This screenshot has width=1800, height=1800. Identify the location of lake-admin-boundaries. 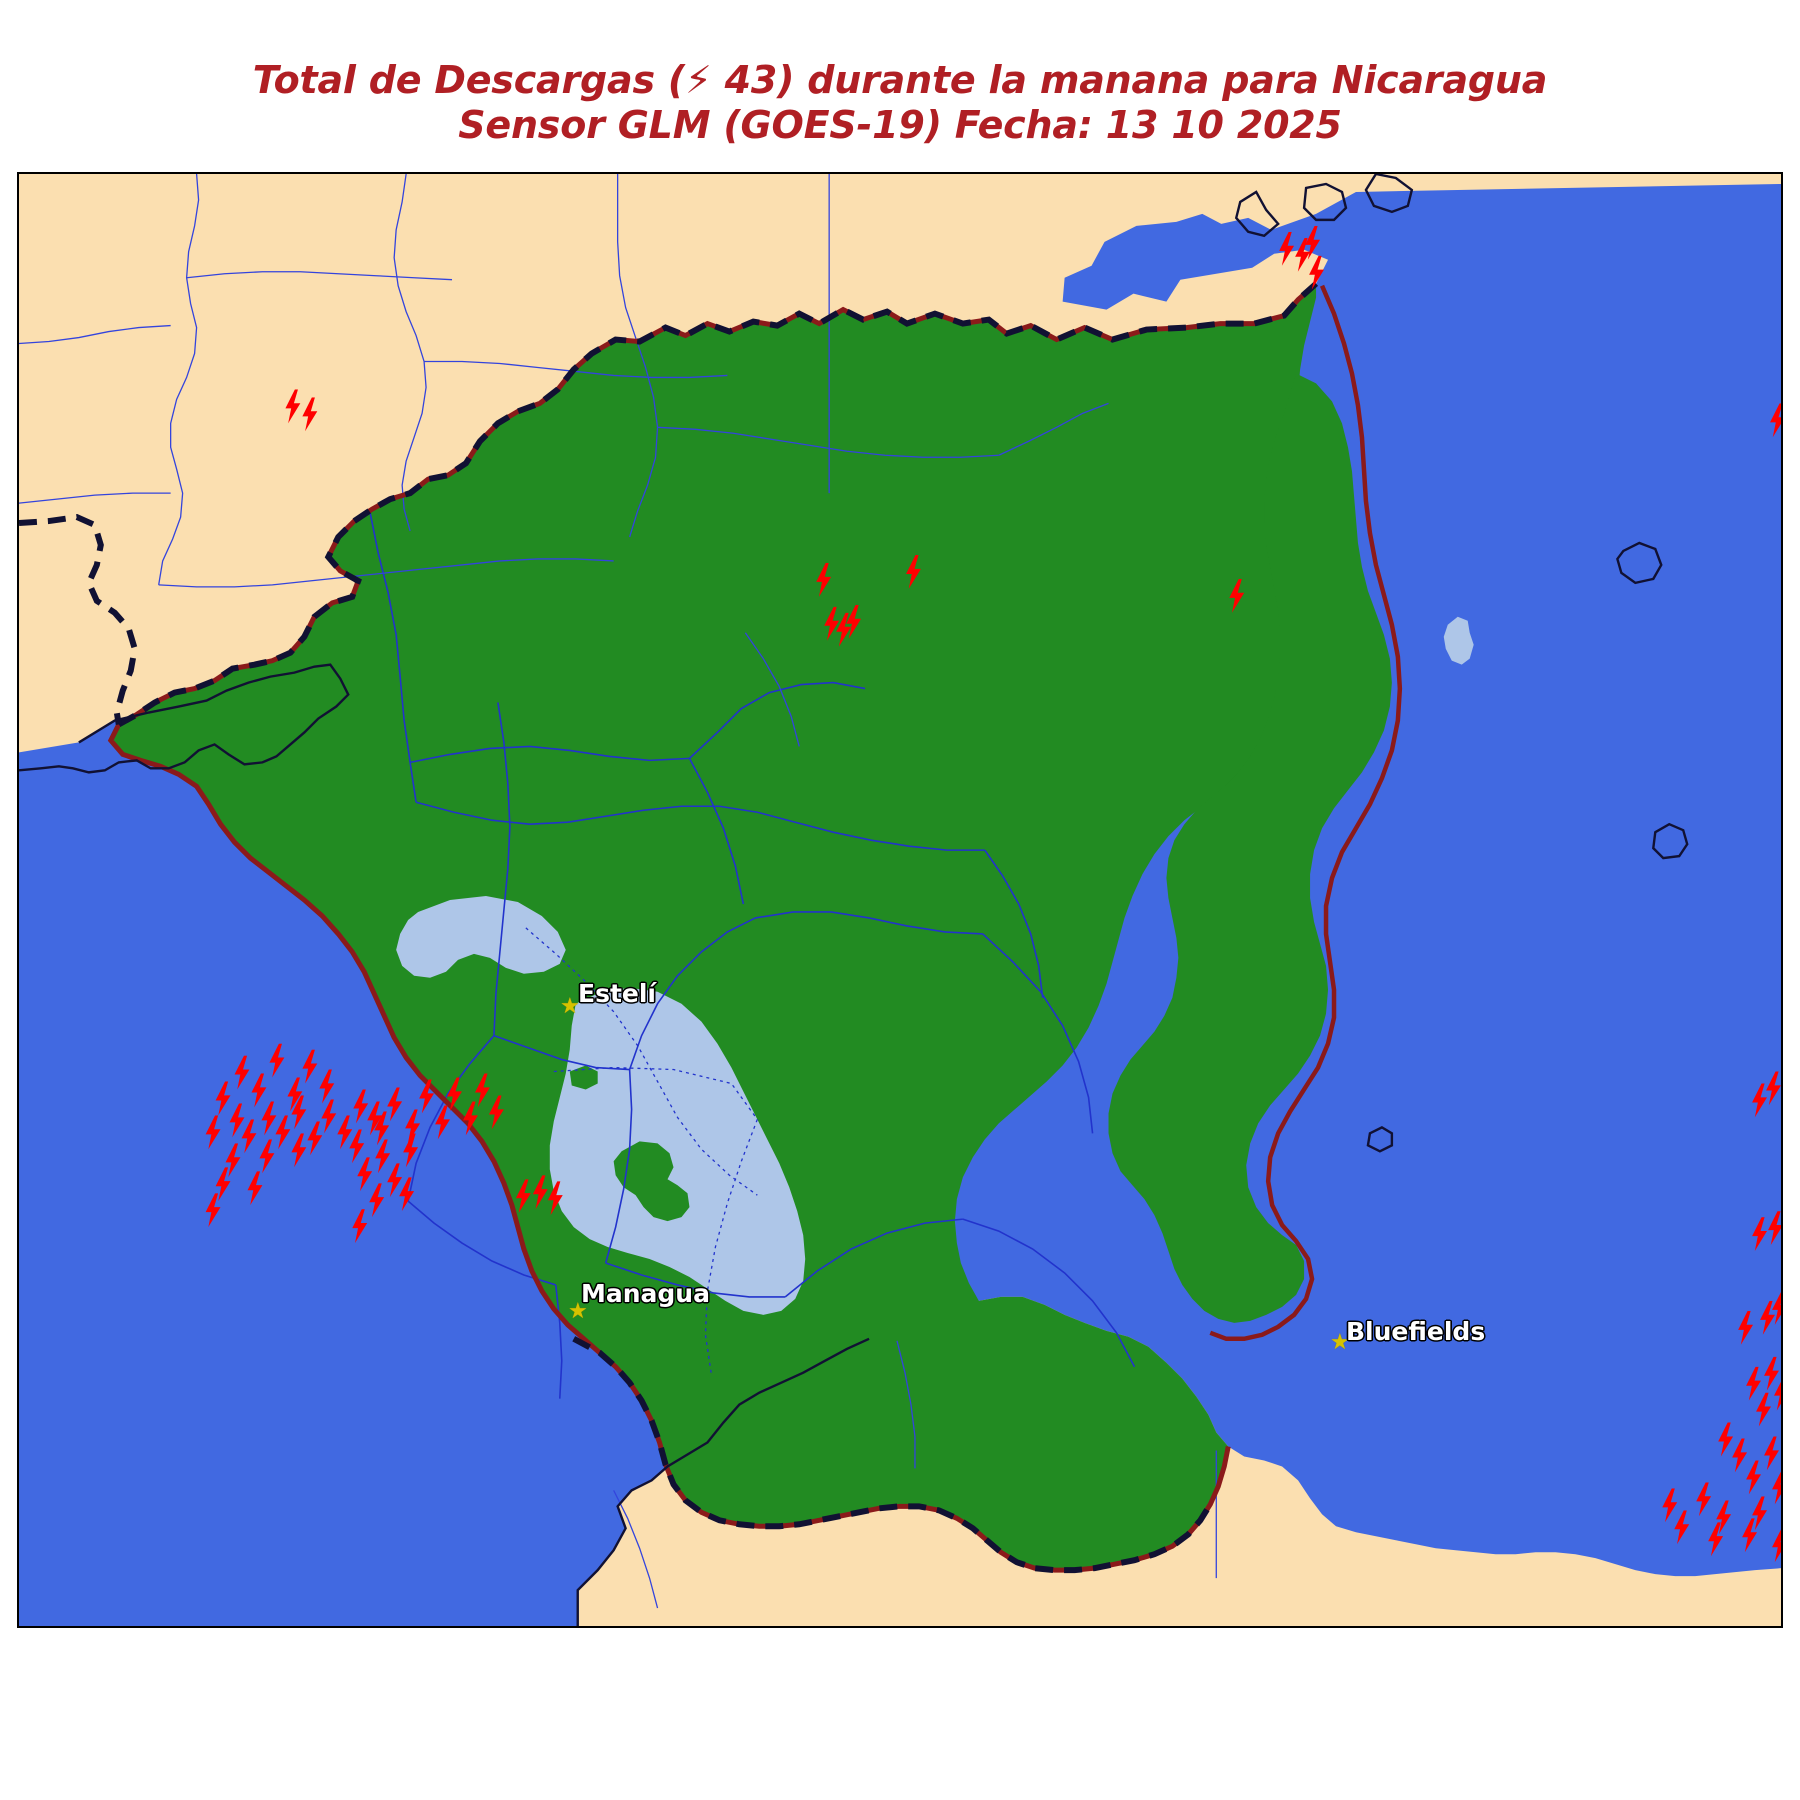
(641, 1151).